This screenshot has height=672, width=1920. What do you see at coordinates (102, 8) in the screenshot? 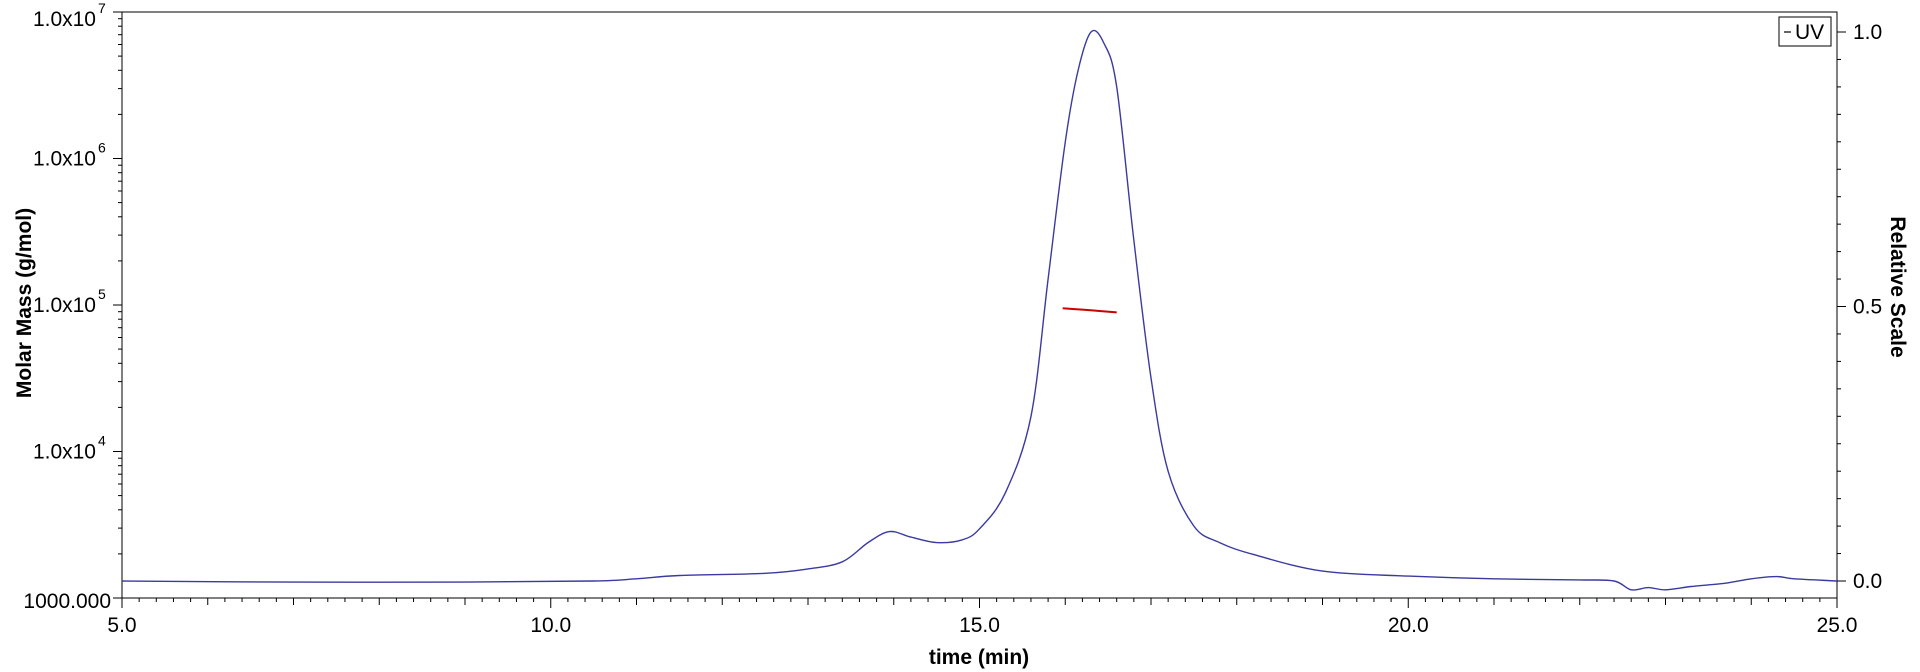
I see `y-left-tick-exponent: 7` at bounding box center [102, 8].